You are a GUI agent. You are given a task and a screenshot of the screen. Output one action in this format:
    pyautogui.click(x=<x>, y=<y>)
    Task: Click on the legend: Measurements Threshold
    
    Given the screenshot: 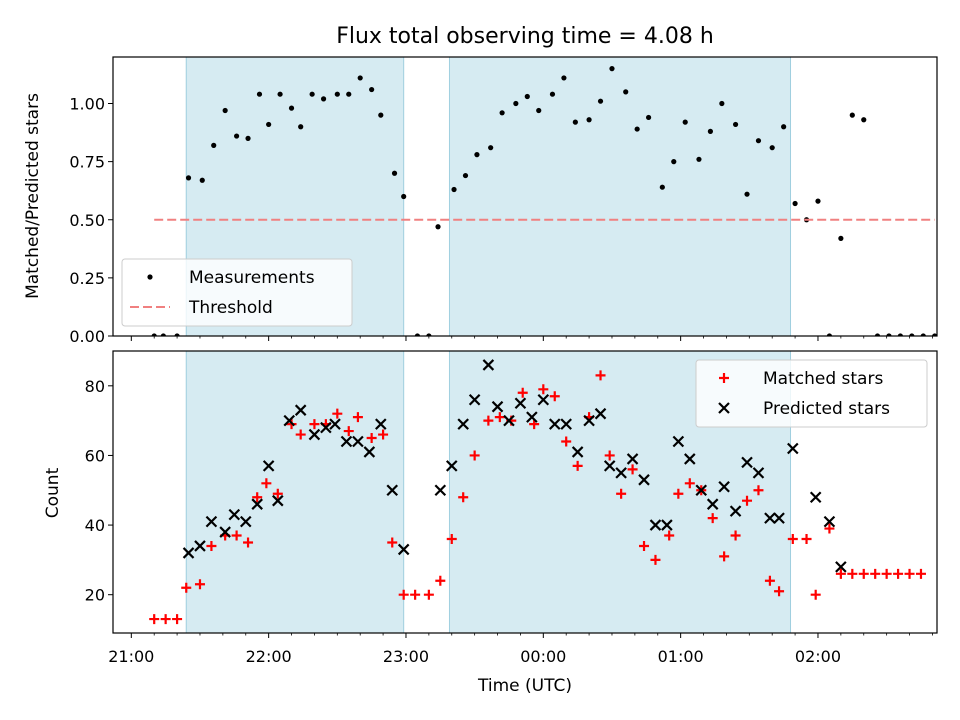 What is the action you would take?
    pyautogui.click(x=237, y=292)
    